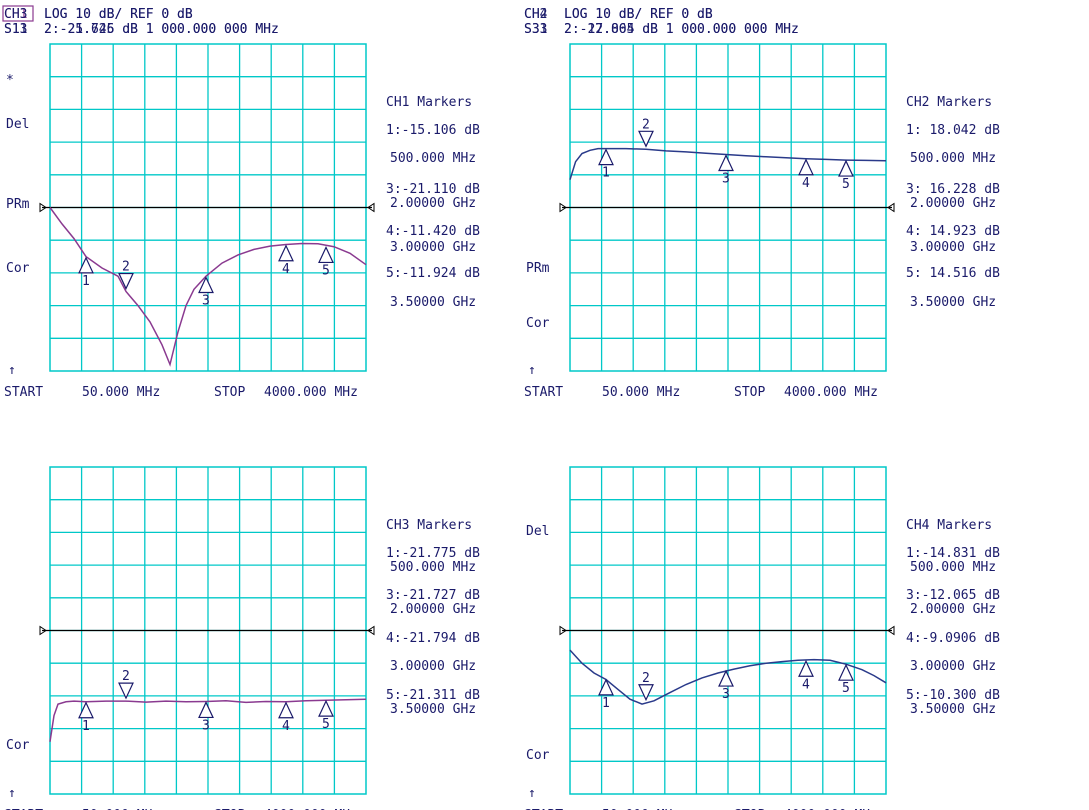 The height and width of the screenshot is (810, 1089). Describe the element at coordinates (638, 14) in the screenshot. I see `format-scale-ref: LOG 10 dB/ REF 0 dB` at that location.